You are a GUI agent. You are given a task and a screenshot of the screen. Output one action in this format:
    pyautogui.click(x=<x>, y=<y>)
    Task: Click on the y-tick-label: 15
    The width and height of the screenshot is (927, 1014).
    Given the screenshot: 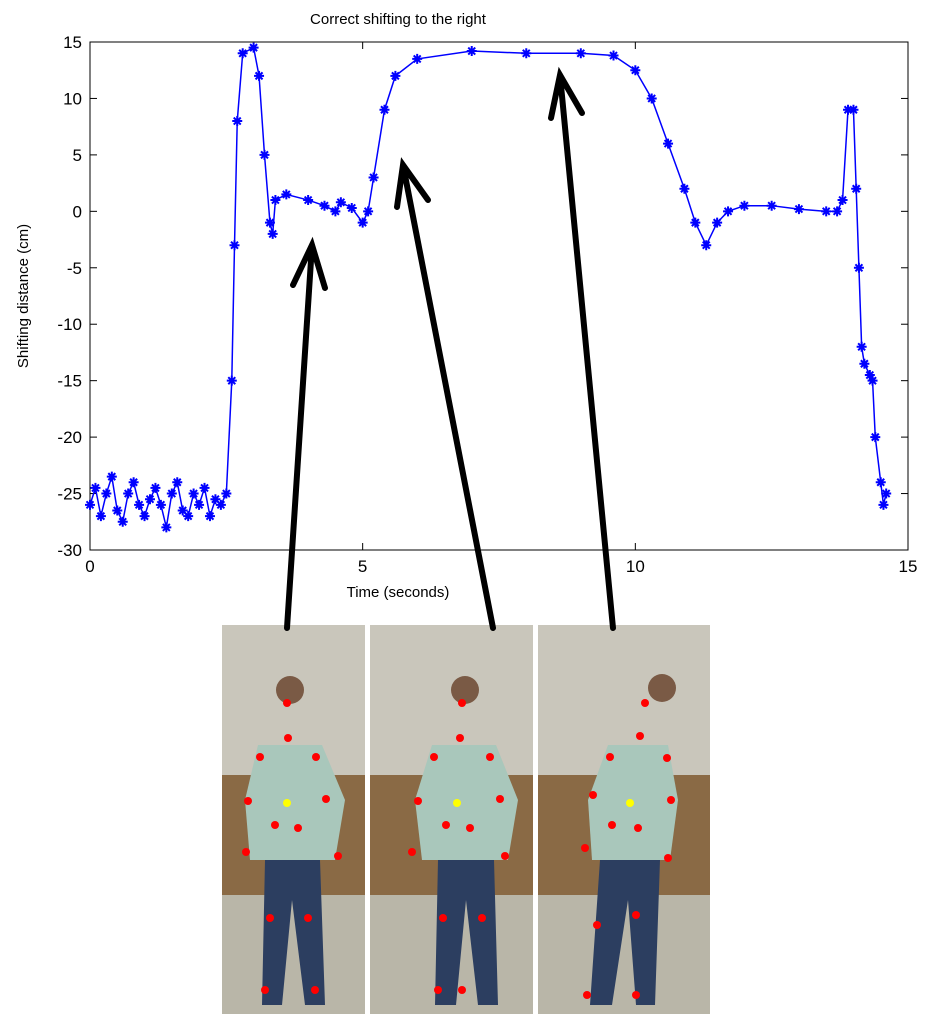 What is the action you would take?
    pyautogui.click(x=72, y=42)
    